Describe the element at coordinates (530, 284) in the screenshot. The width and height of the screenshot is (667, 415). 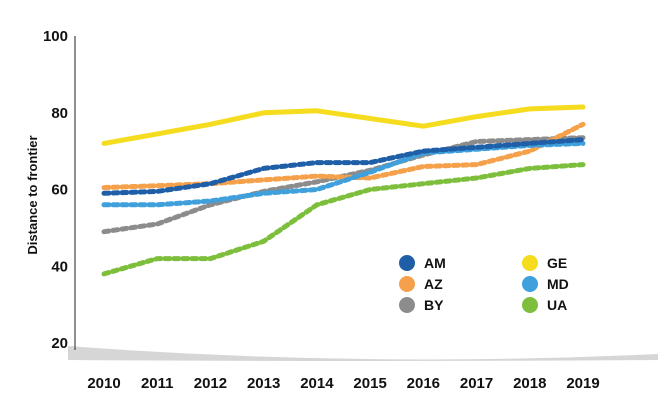
I see `legend-swatch-md` at that location.